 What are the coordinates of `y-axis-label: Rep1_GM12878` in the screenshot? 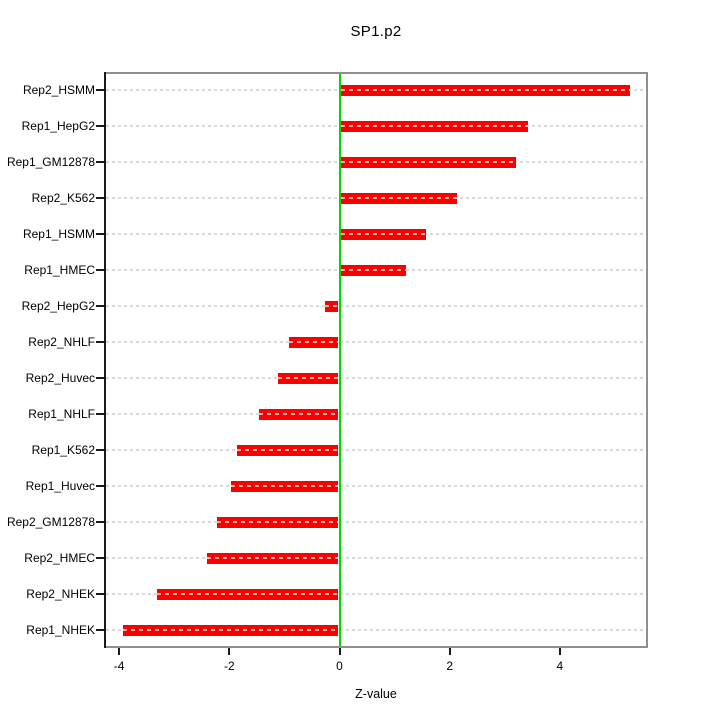 It's located at (50, 162).